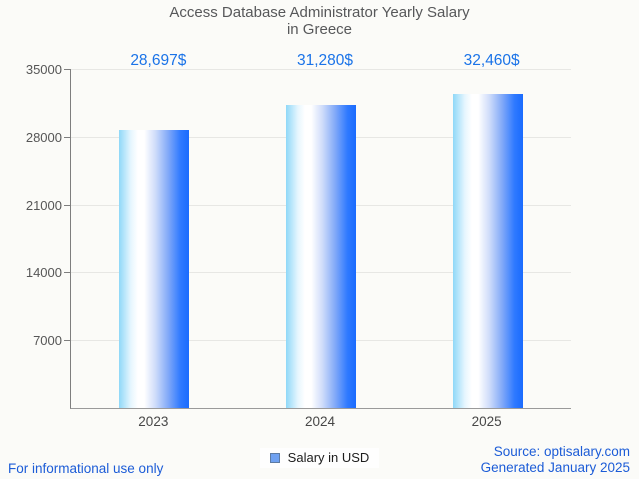 The image size is (639, 479). What do you see at coordinates (47, 341) in the screenshot?
I see `y-tick-label: 7000` at bounding box center [47, 341].